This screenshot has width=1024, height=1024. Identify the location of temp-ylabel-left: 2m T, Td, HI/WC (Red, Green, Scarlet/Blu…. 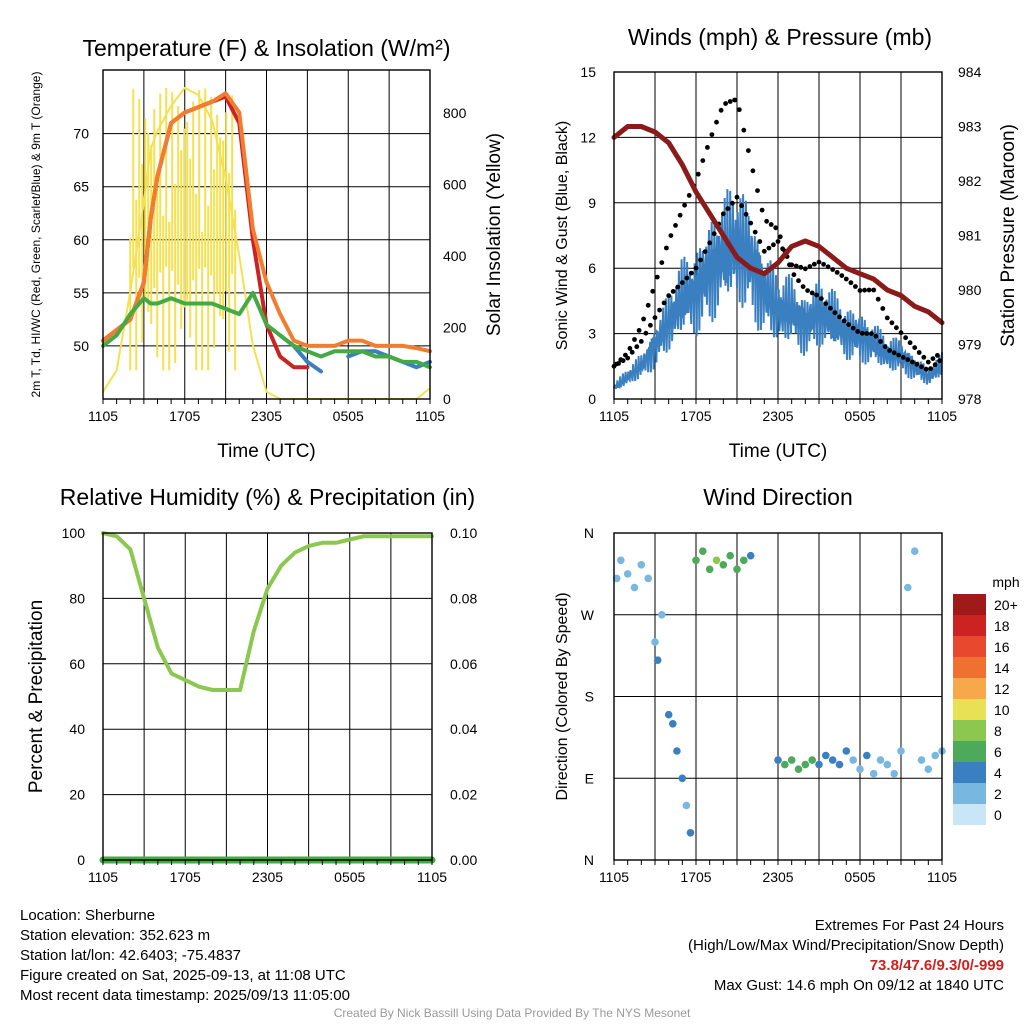
(36, 235).